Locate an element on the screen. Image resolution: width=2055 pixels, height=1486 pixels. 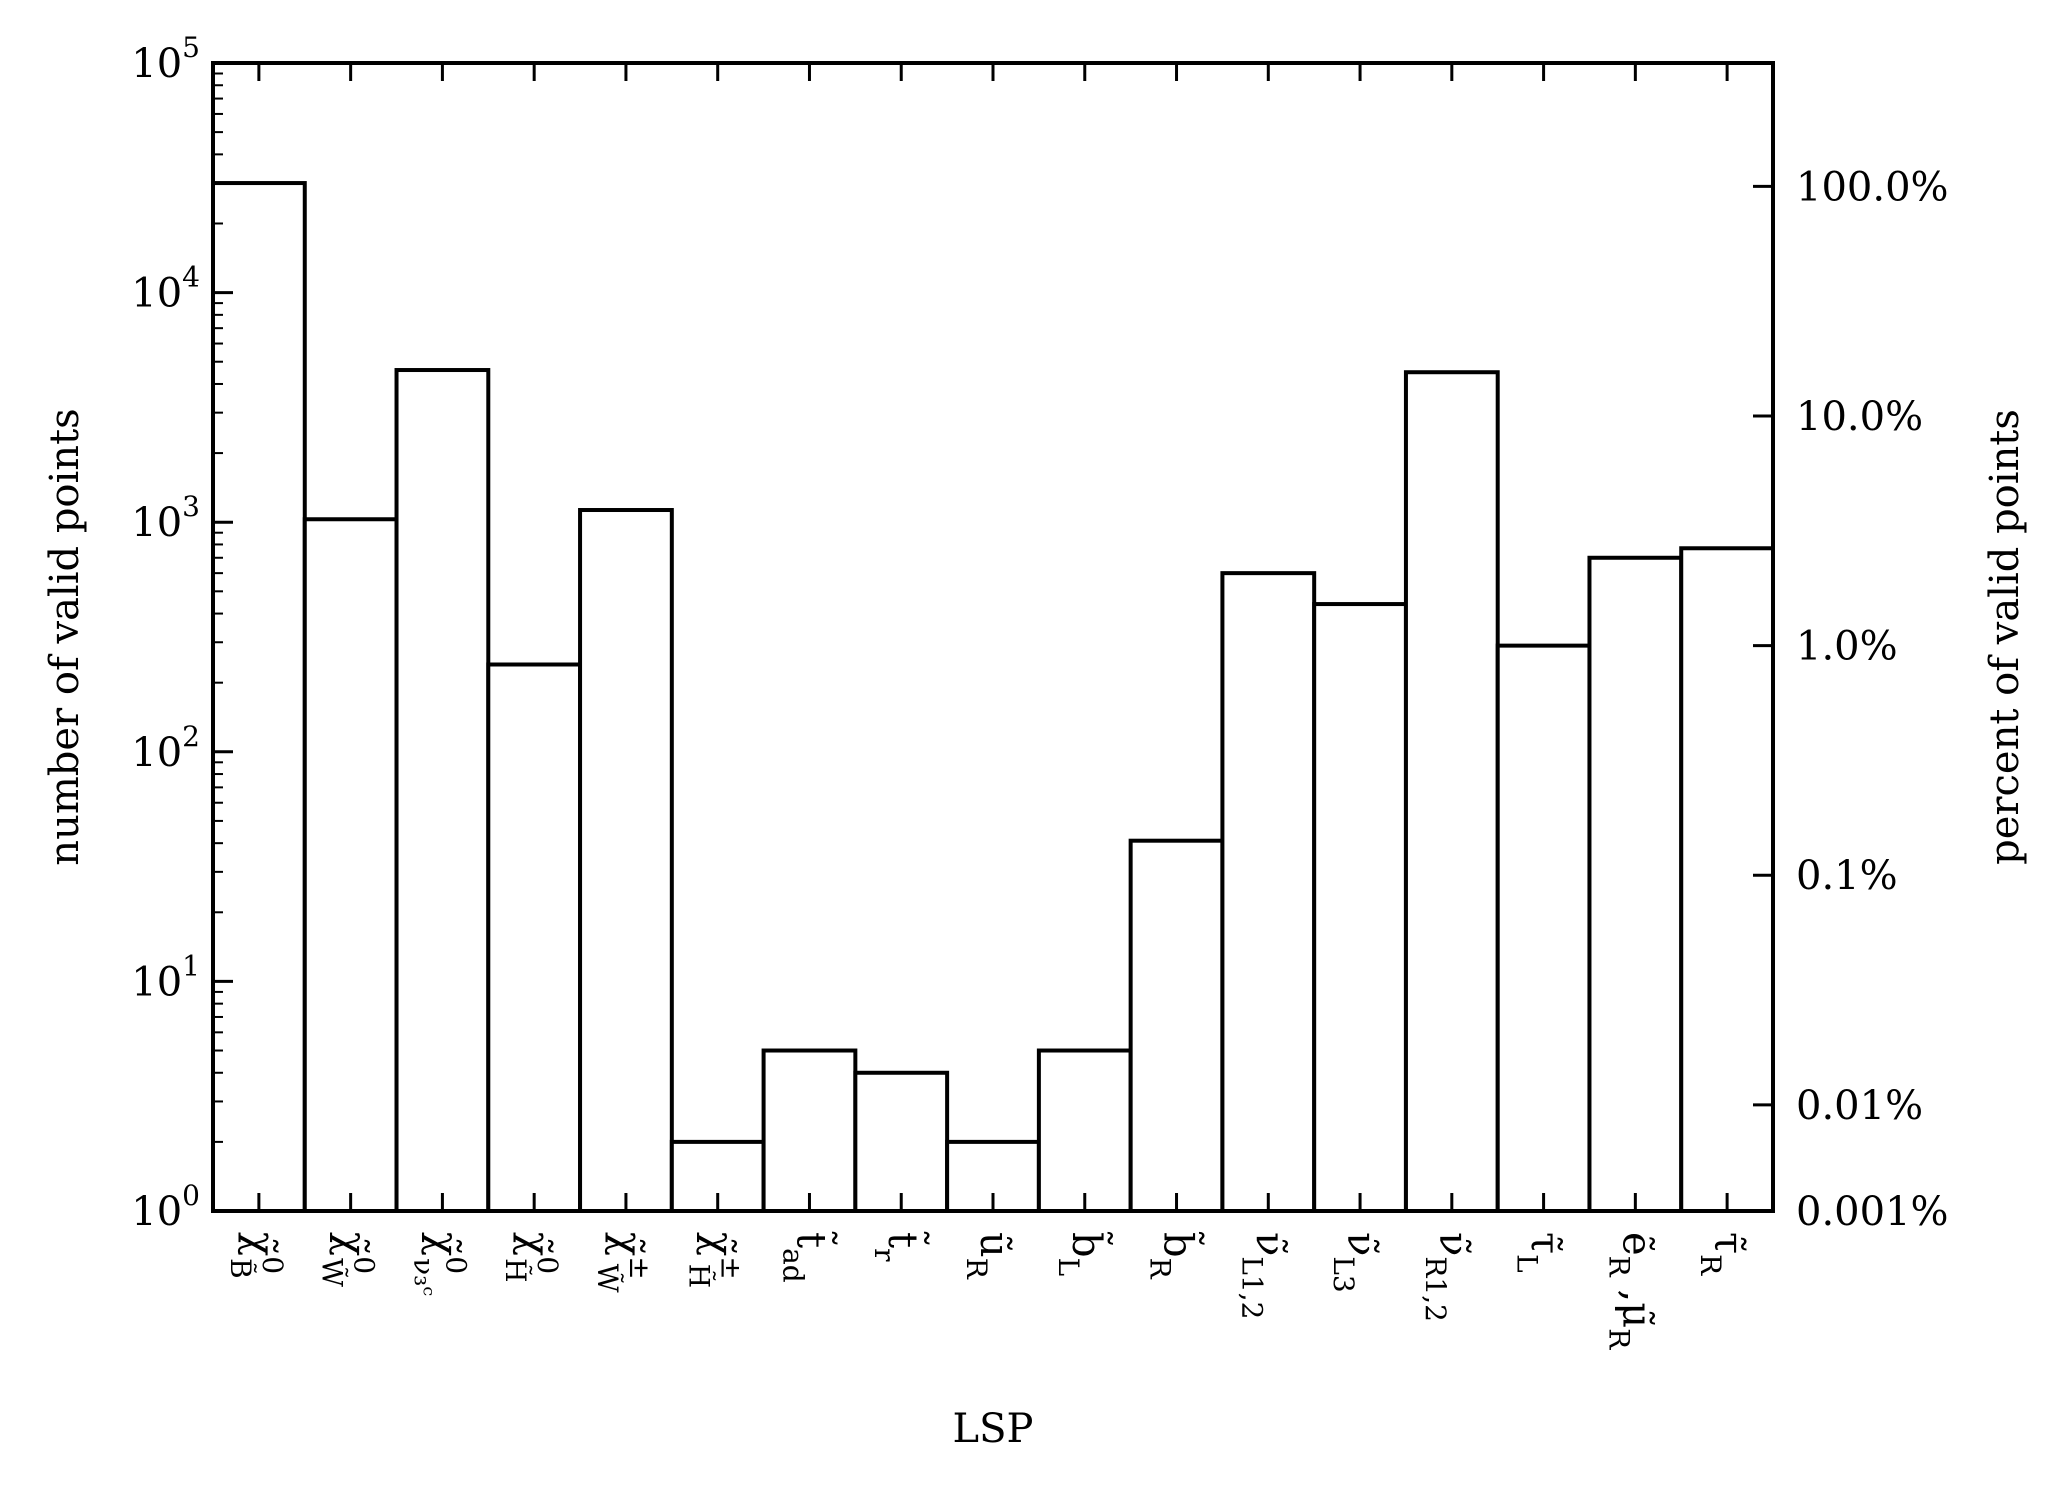
y-tick-label: 10³ is located at coordinates (165, 518).